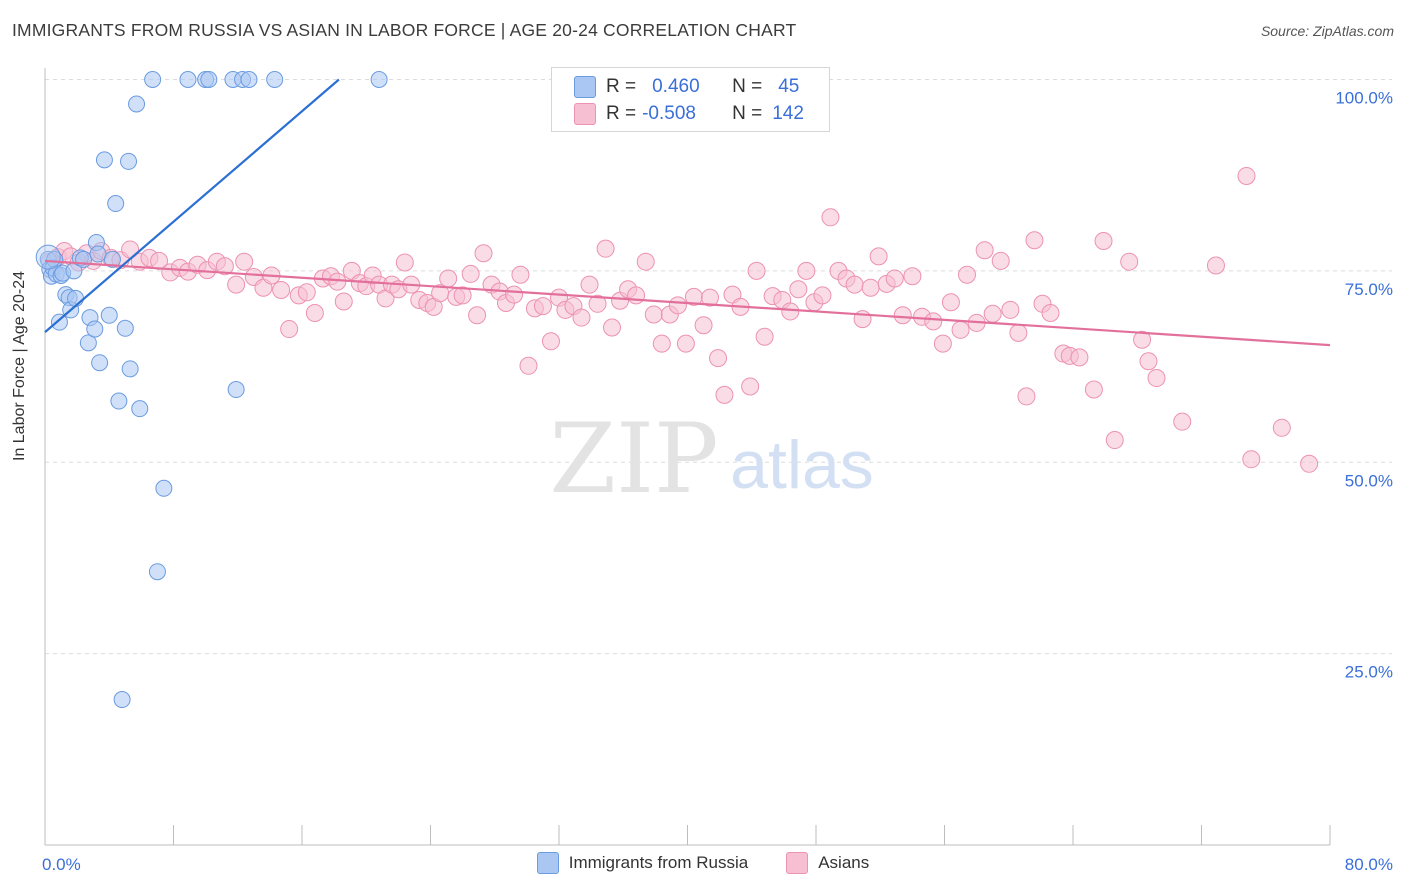 Image resolution: width=1406 pixels, height=892 pixels. What do you see at coordinates (788, 113) in the screenshot?
I see `legend-n-value-asians: 142` at bounding box center [788, 113].